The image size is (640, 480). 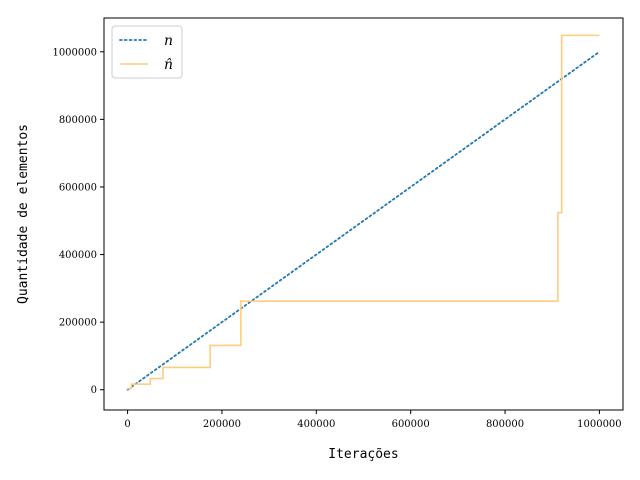 I want to click on y-axis: 0 200000 400000 600000 800000 1000000, so click(x=78, y=221).